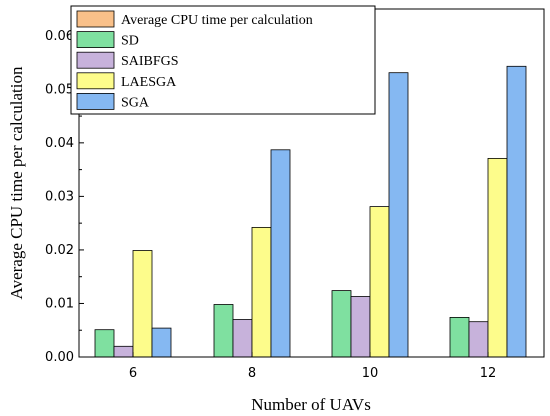 The image size is (550, 416). Describe the element at coordinates (312, 366) in the screenshot. I see `x-axis-ticks: 6 8 10 12` at that location.